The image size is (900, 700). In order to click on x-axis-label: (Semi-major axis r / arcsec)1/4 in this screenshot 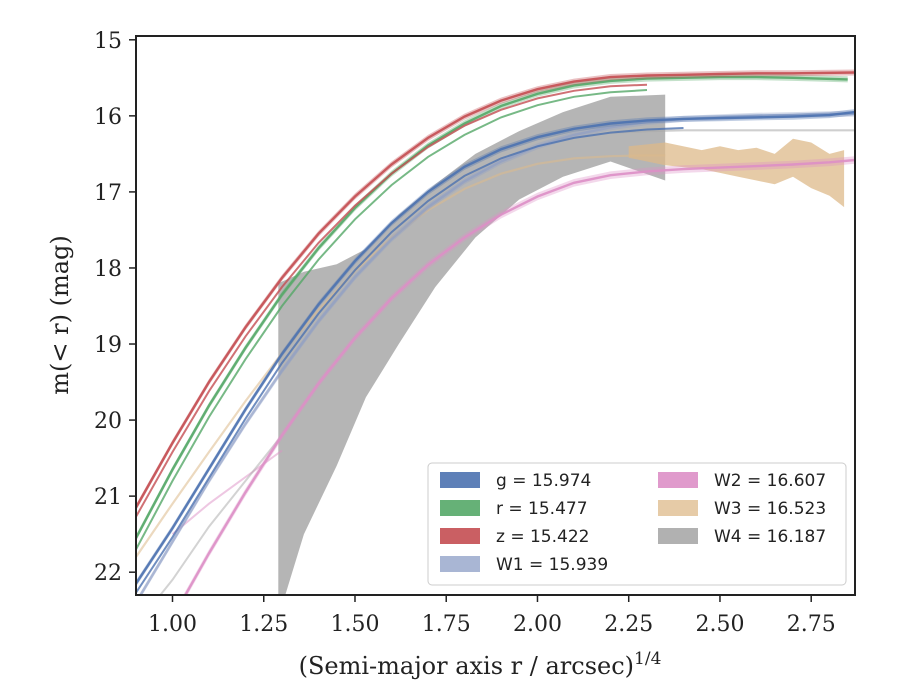, I will do `click(480, 664)`.